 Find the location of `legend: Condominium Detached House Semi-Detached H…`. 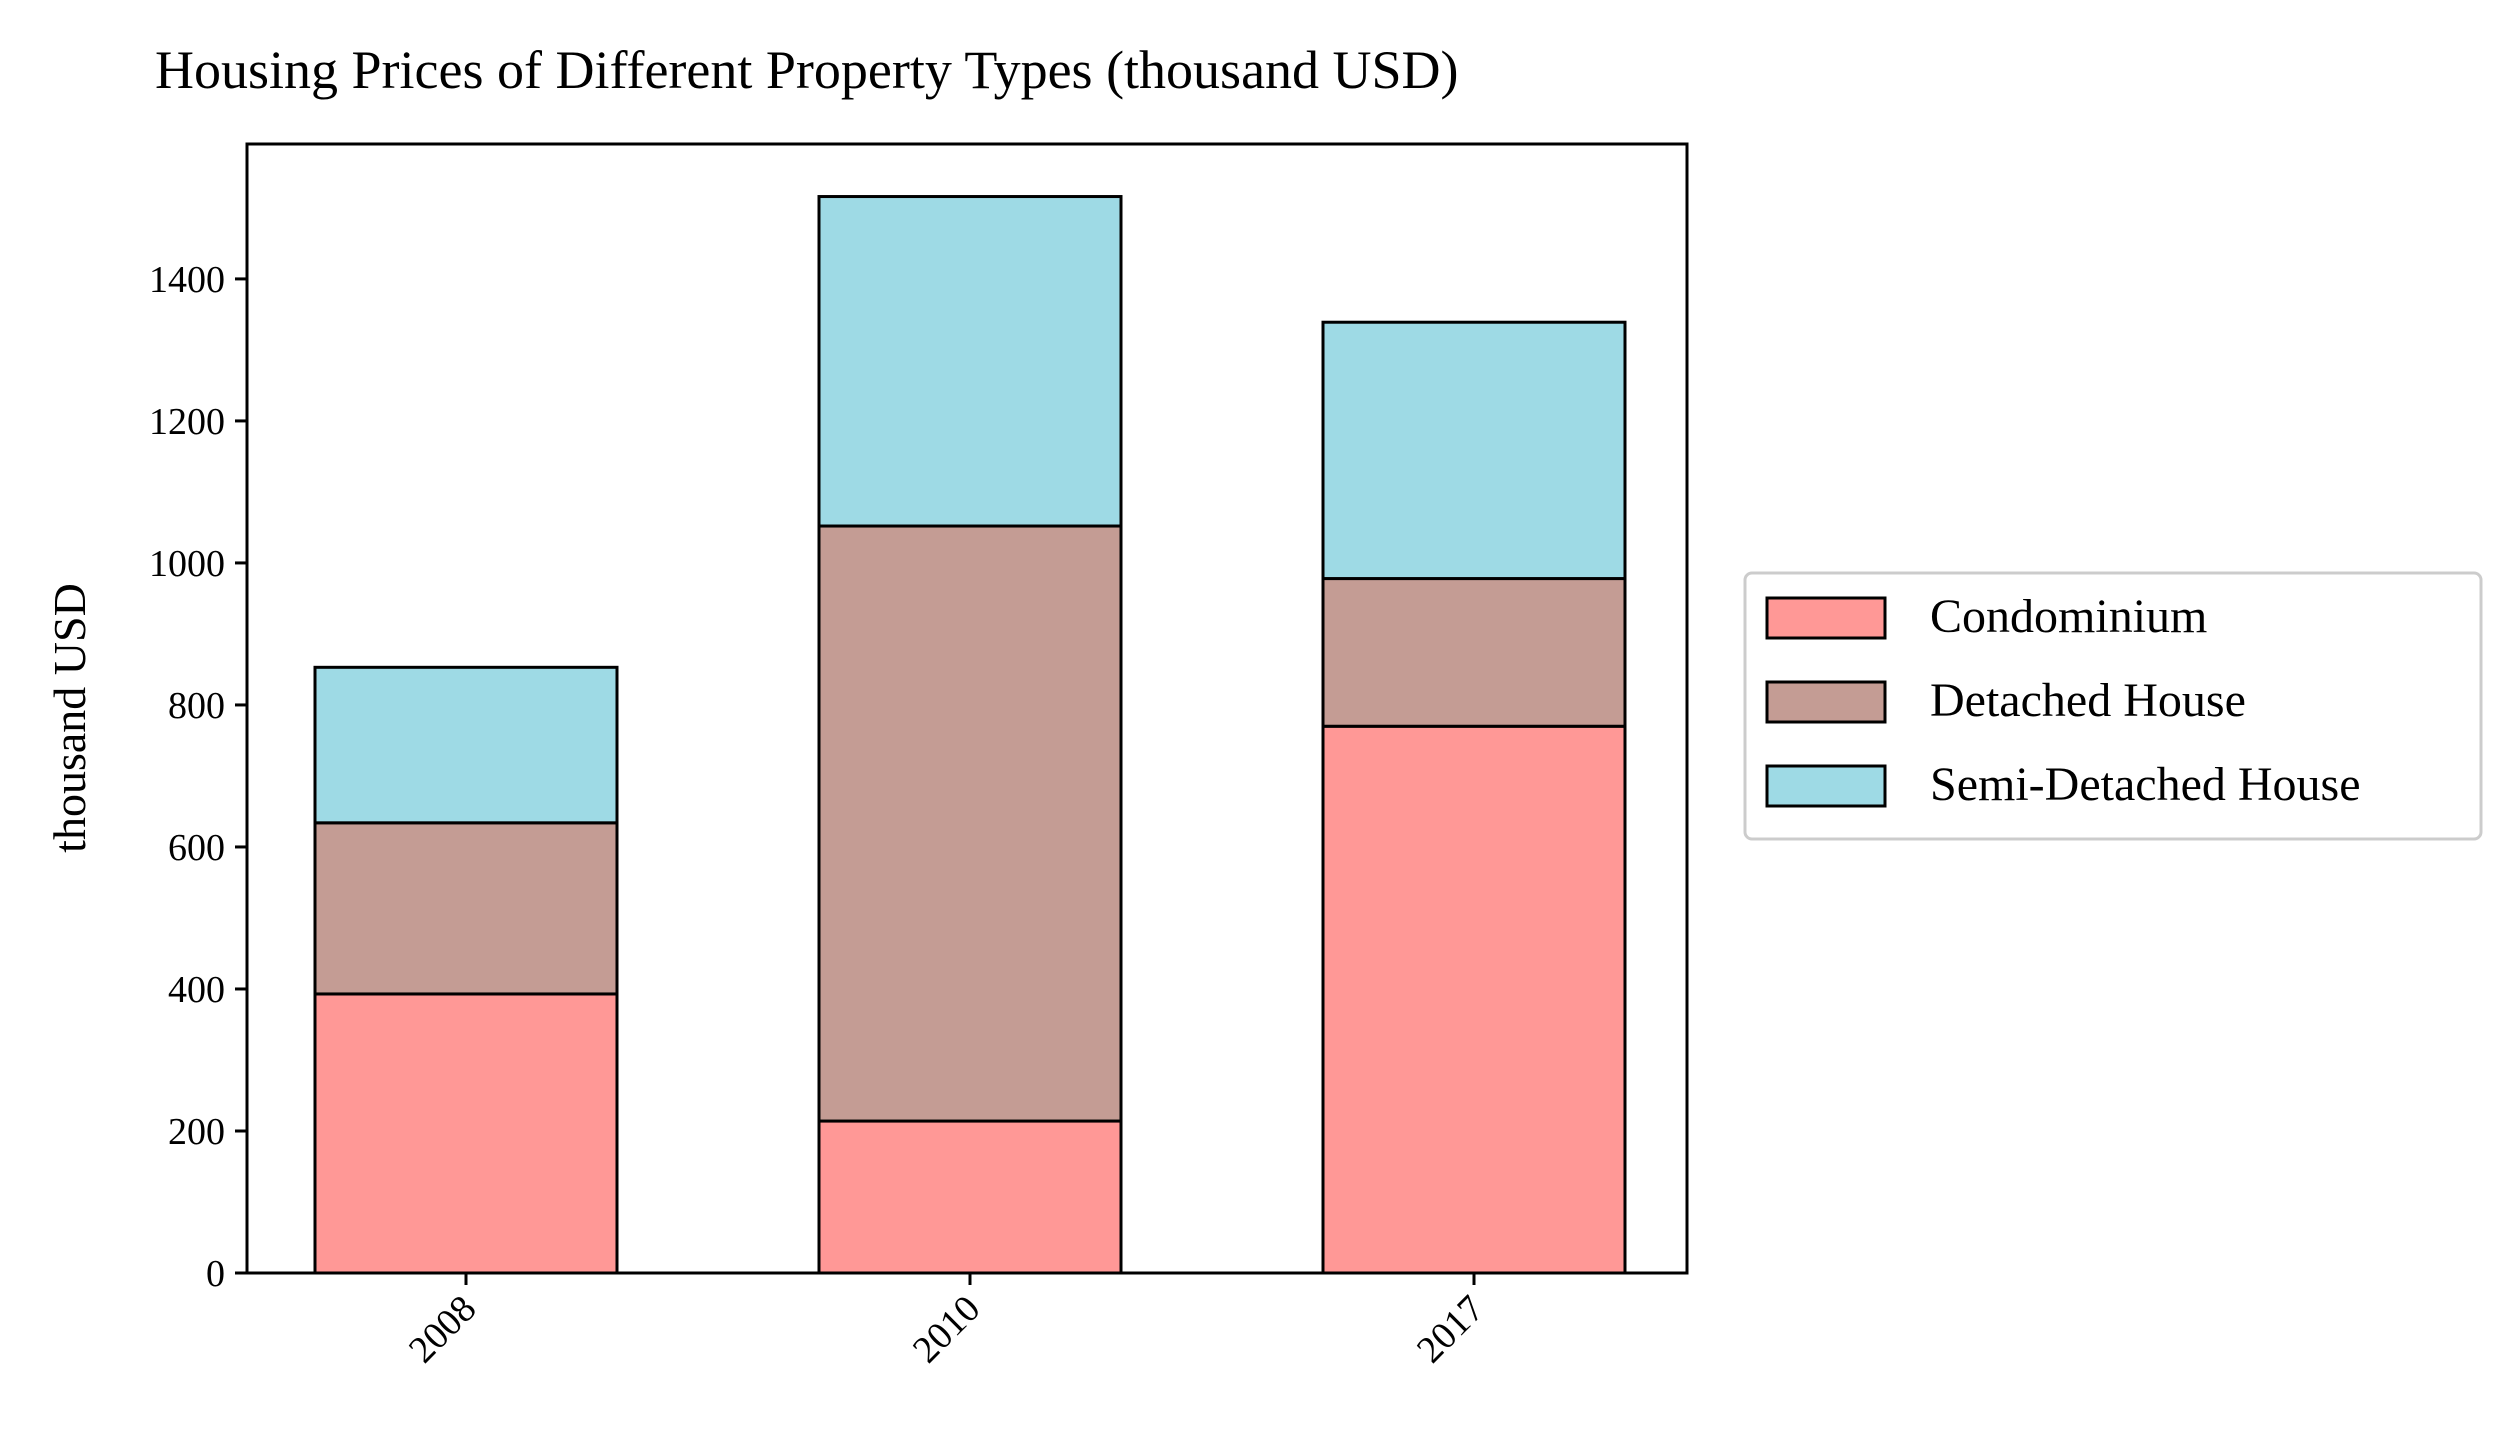

legend: Condominium Detached House Semi-Detached H… is located at coordinates (2113, 706).